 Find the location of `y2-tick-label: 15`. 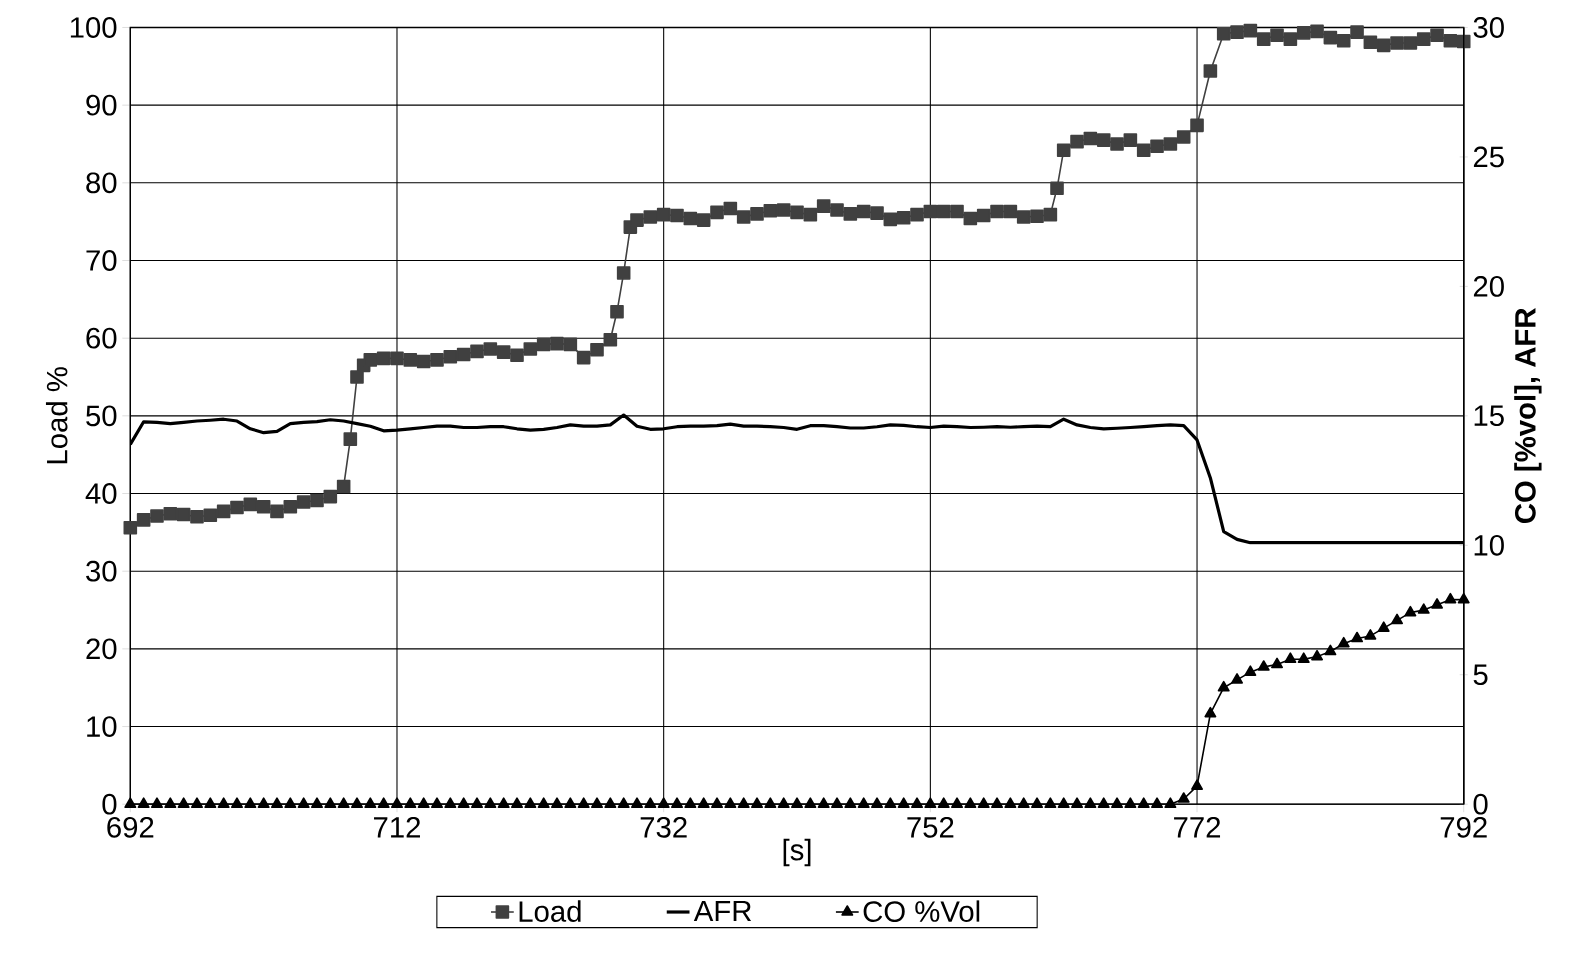

y2-tick-label: 15 is located at coordinates (1489, 416).